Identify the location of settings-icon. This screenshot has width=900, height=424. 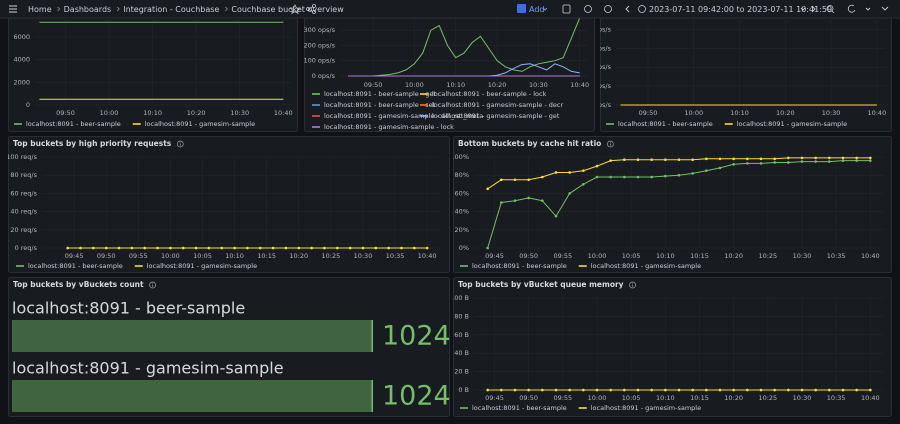
(608, 9).